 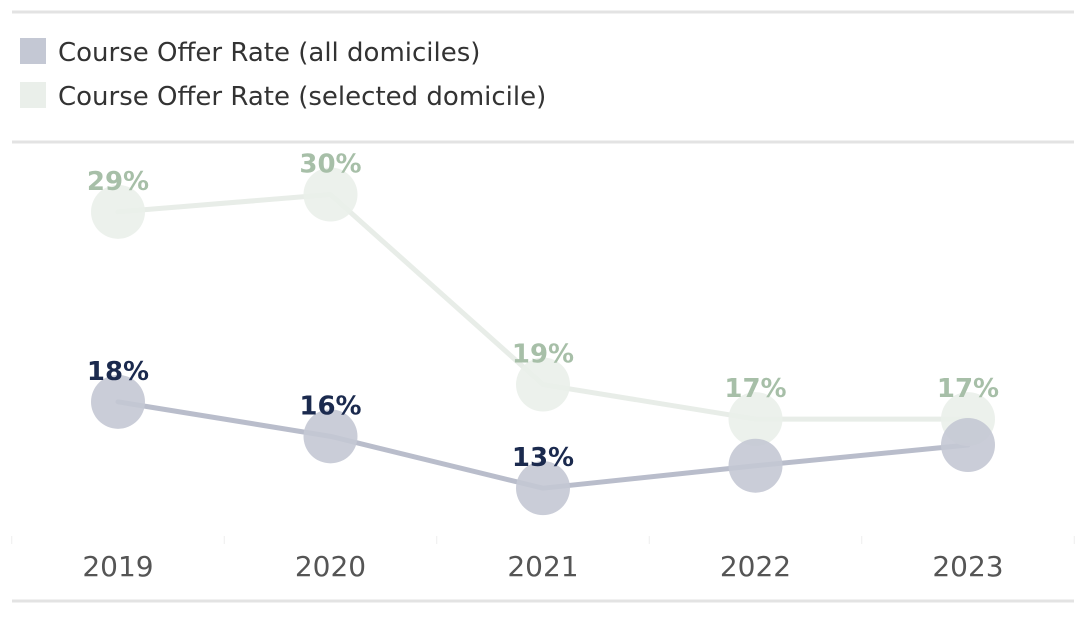 I want to click on x-axis: 2019 2020 2021 2022 2023, so click(x=543, y=559).